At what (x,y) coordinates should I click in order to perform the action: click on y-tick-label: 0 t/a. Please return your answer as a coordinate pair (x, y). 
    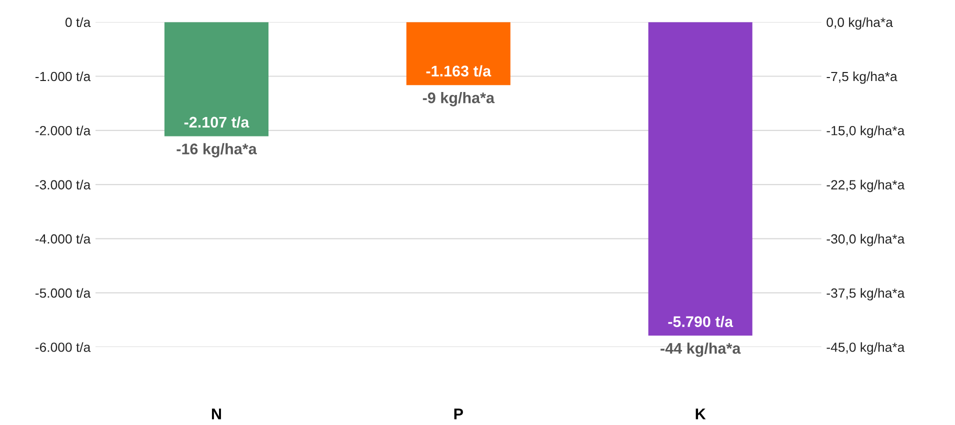
    Looking at the image, I should click on (78, 22).